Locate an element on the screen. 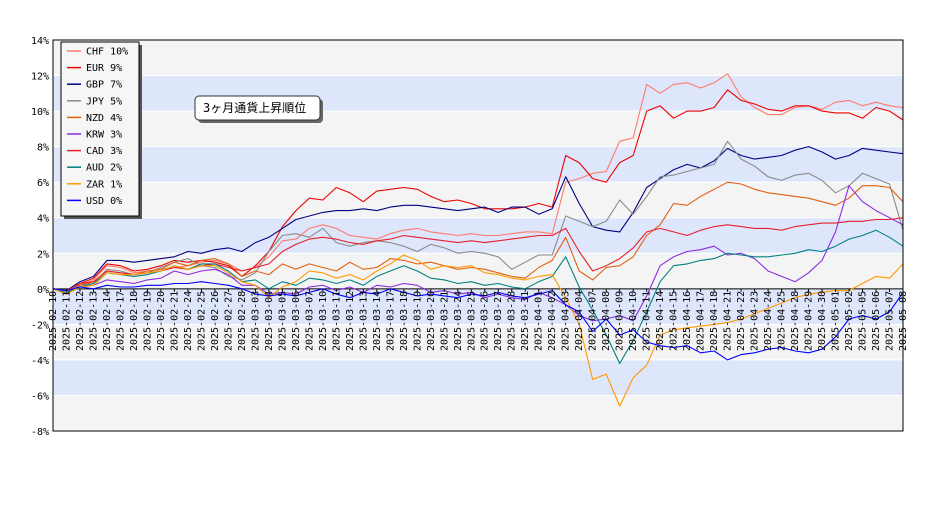 Image resolution: width=950 pixels, height=505 pixels. x-tick-label: 2025-04-04 is located at coordinates (579, 321).